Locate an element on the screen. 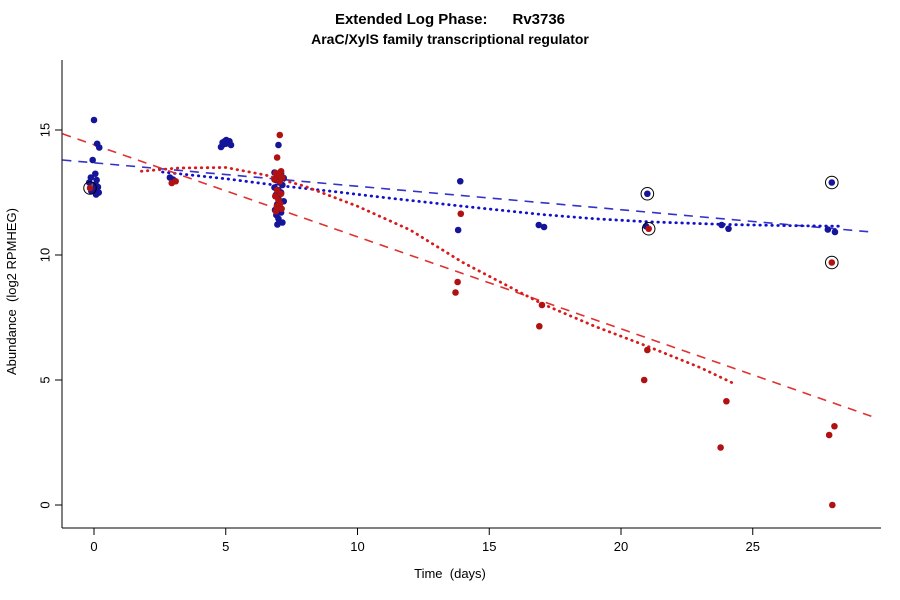 The image size is (900, 600). x-tick-label: 20 is located at coordinates (621, 546).